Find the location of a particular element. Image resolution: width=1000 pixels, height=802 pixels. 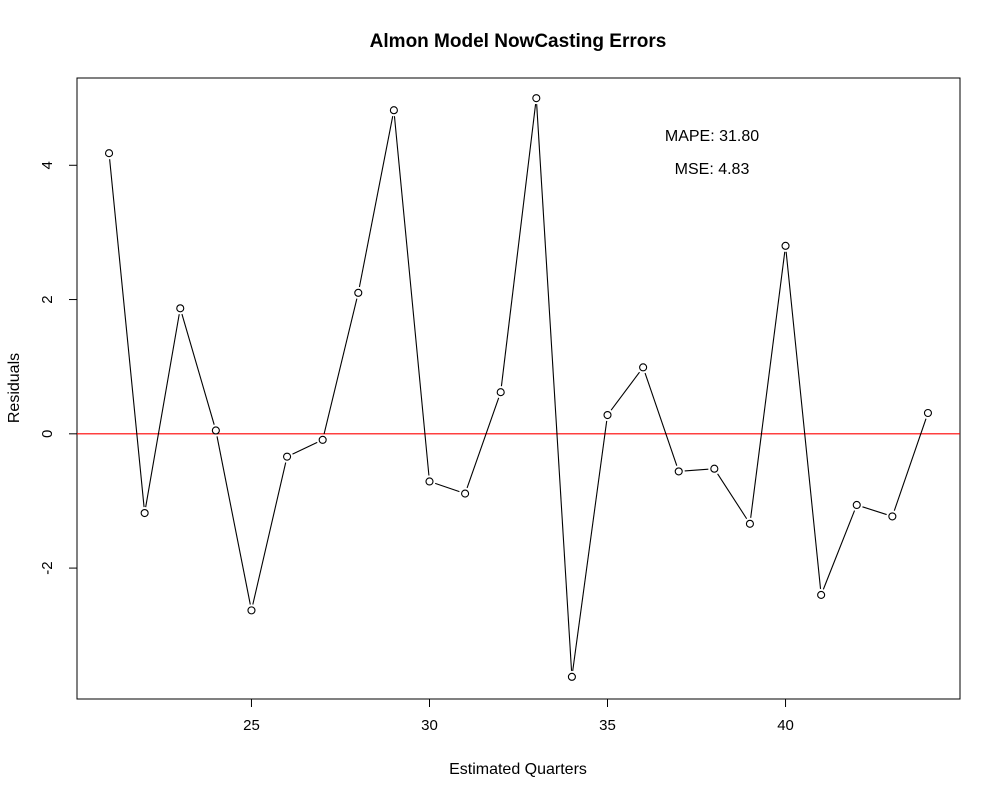

y-tick-label: 2 is located at coordinates (47, 299).